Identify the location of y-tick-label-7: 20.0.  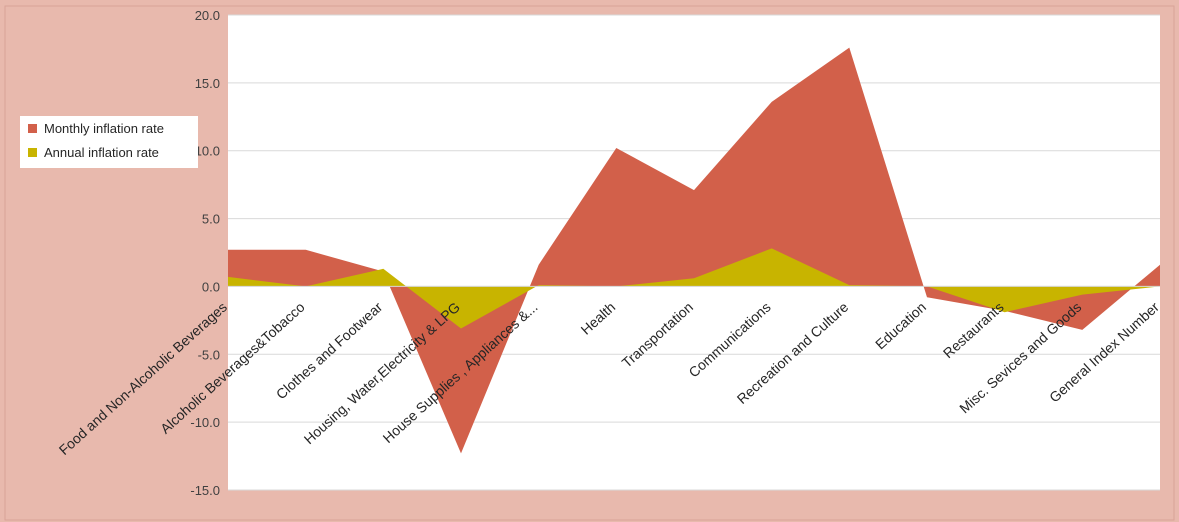
(207, 15).